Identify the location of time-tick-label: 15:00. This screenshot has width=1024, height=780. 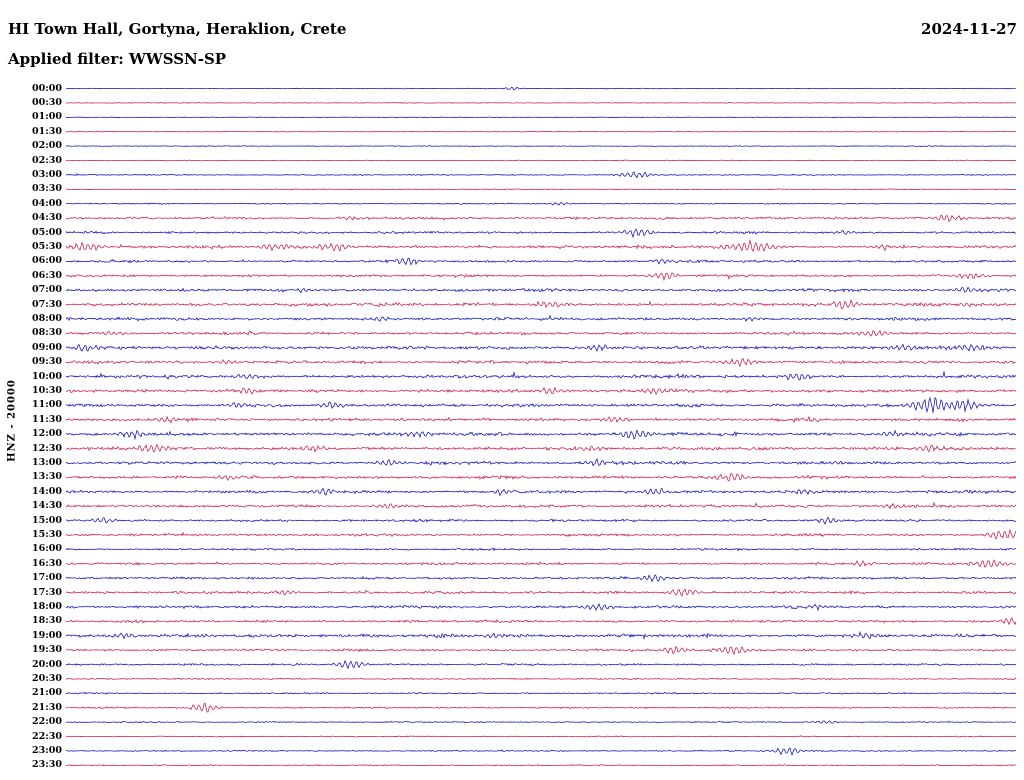
(47, 520).